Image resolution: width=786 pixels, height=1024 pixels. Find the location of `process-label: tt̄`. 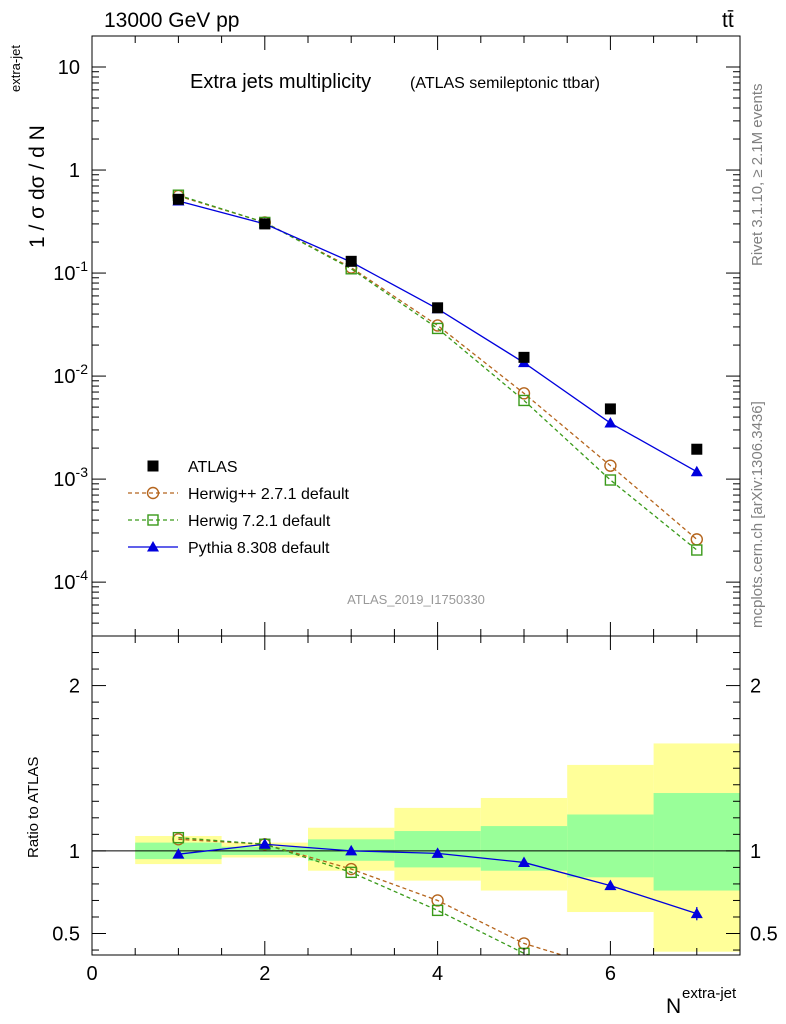

process-label: tt̄ is located at coordinates (728, 20).